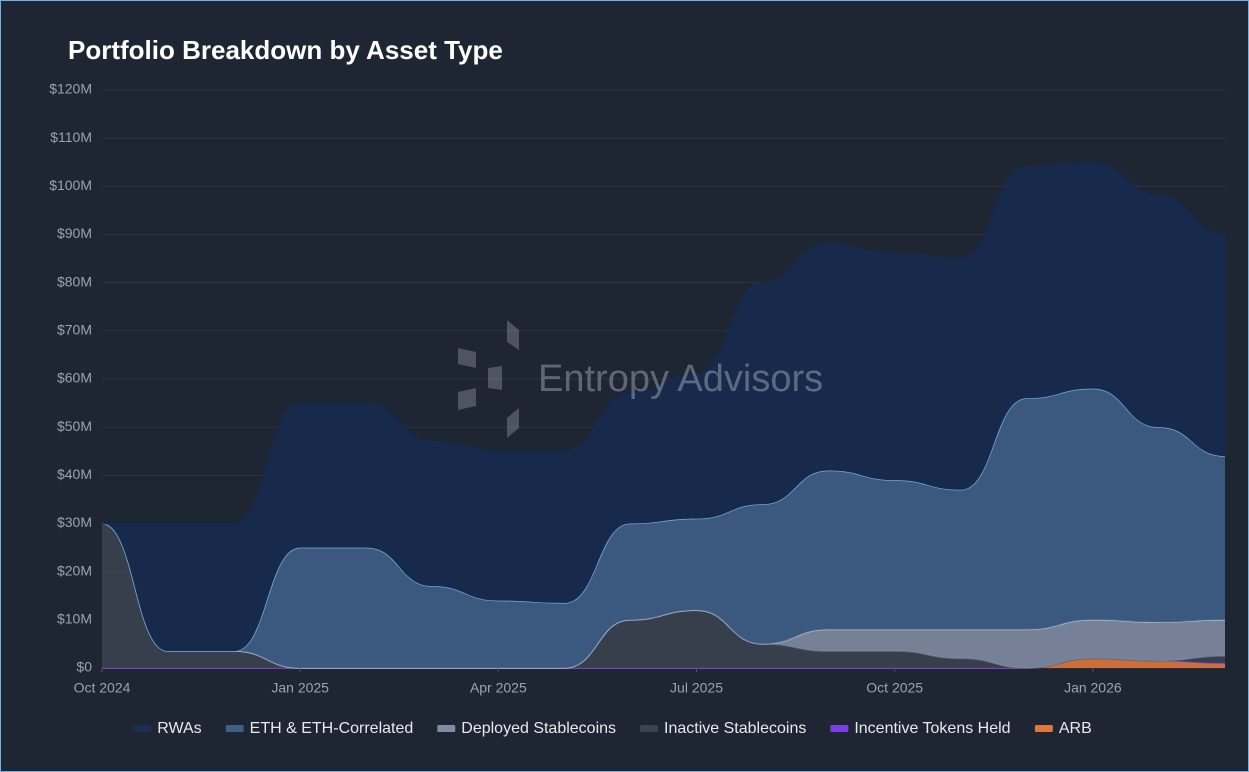 The width and height of the screenshot is (1249, 772). I want to click on y-tick-label: $60M, so click(74, 378).